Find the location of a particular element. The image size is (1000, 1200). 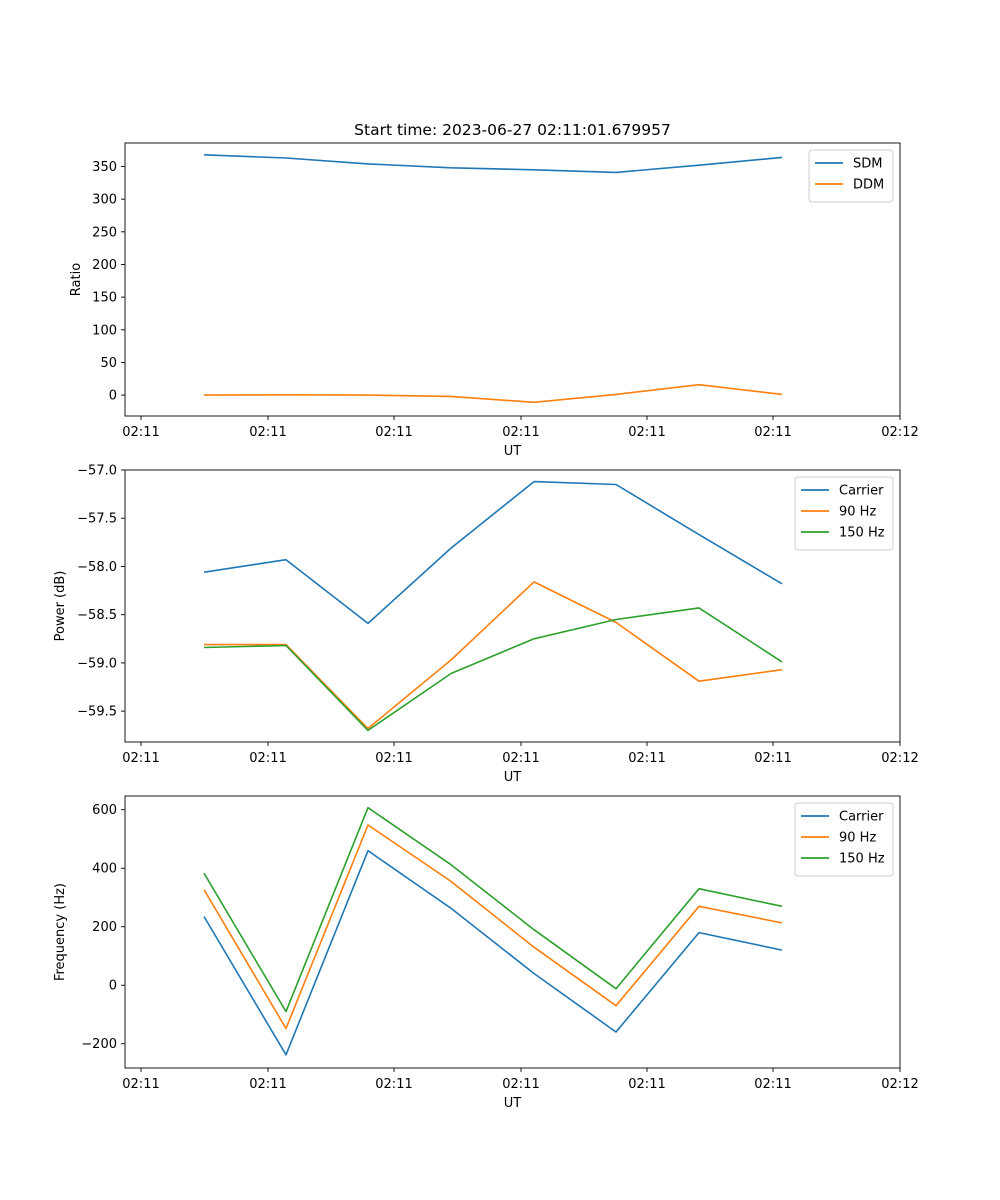

ratio-legend: SDM DDM is located at coordinates (851, 176).